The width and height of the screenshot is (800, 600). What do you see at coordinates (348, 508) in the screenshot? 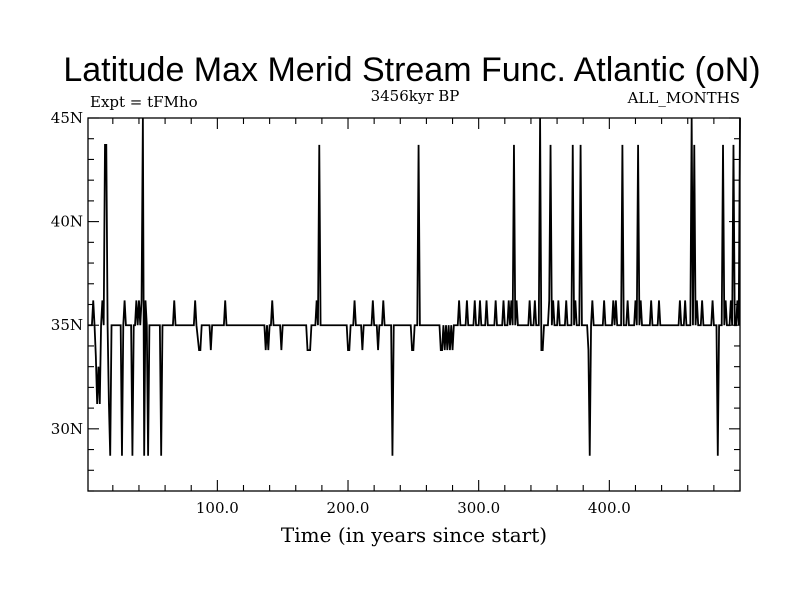
I see `x-tick-label: 200.0` at bounding box center [348, 508].